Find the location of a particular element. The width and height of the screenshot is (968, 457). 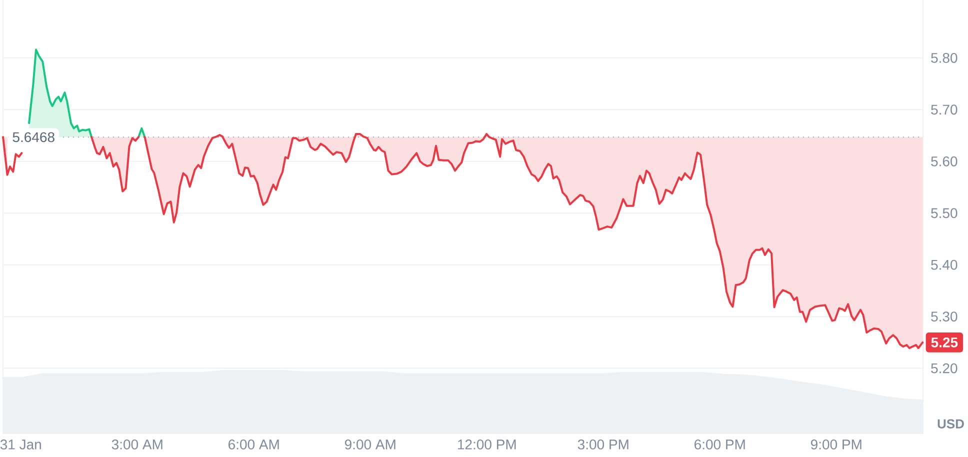

ref-line-label: 5.6468 is located at coordinates (33, 137).